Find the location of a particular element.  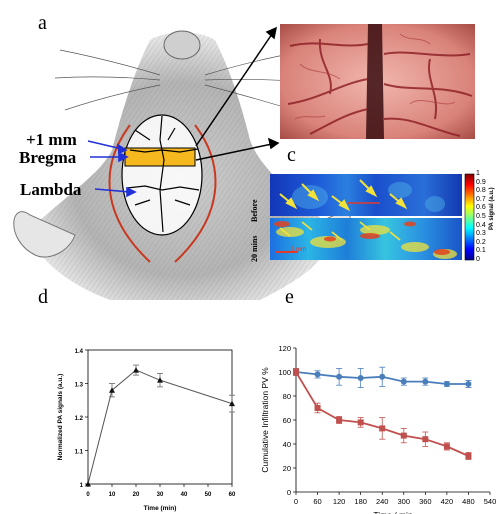

colorbar-tick-label: 0.6 is located at coordinates (481, 208).